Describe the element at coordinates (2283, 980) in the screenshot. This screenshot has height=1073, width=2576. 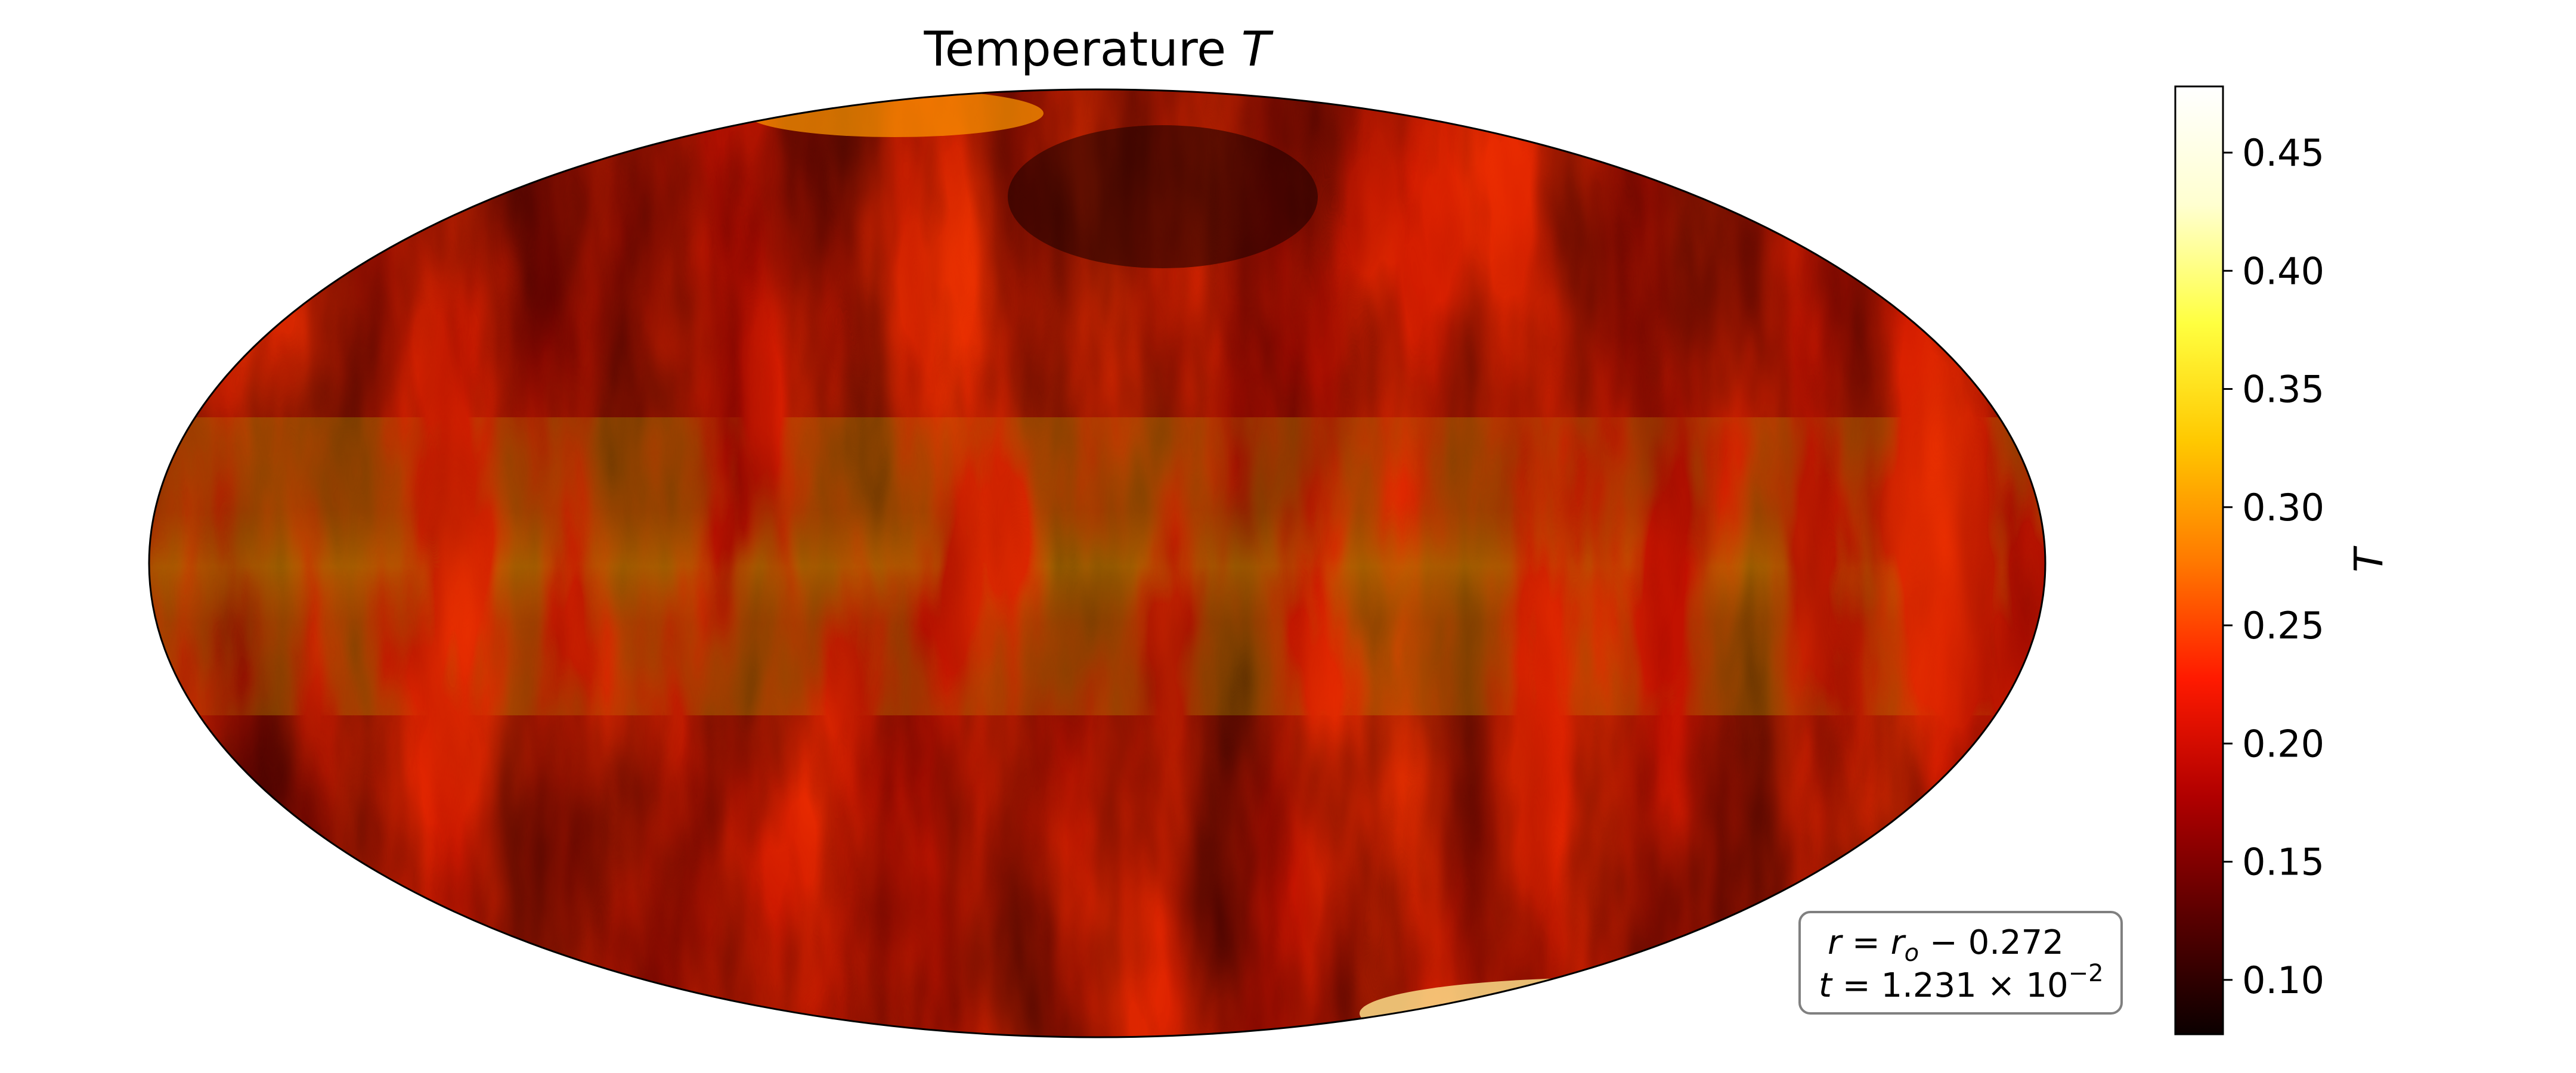
I see `colorbar-tick-label: 0.10` at that location.